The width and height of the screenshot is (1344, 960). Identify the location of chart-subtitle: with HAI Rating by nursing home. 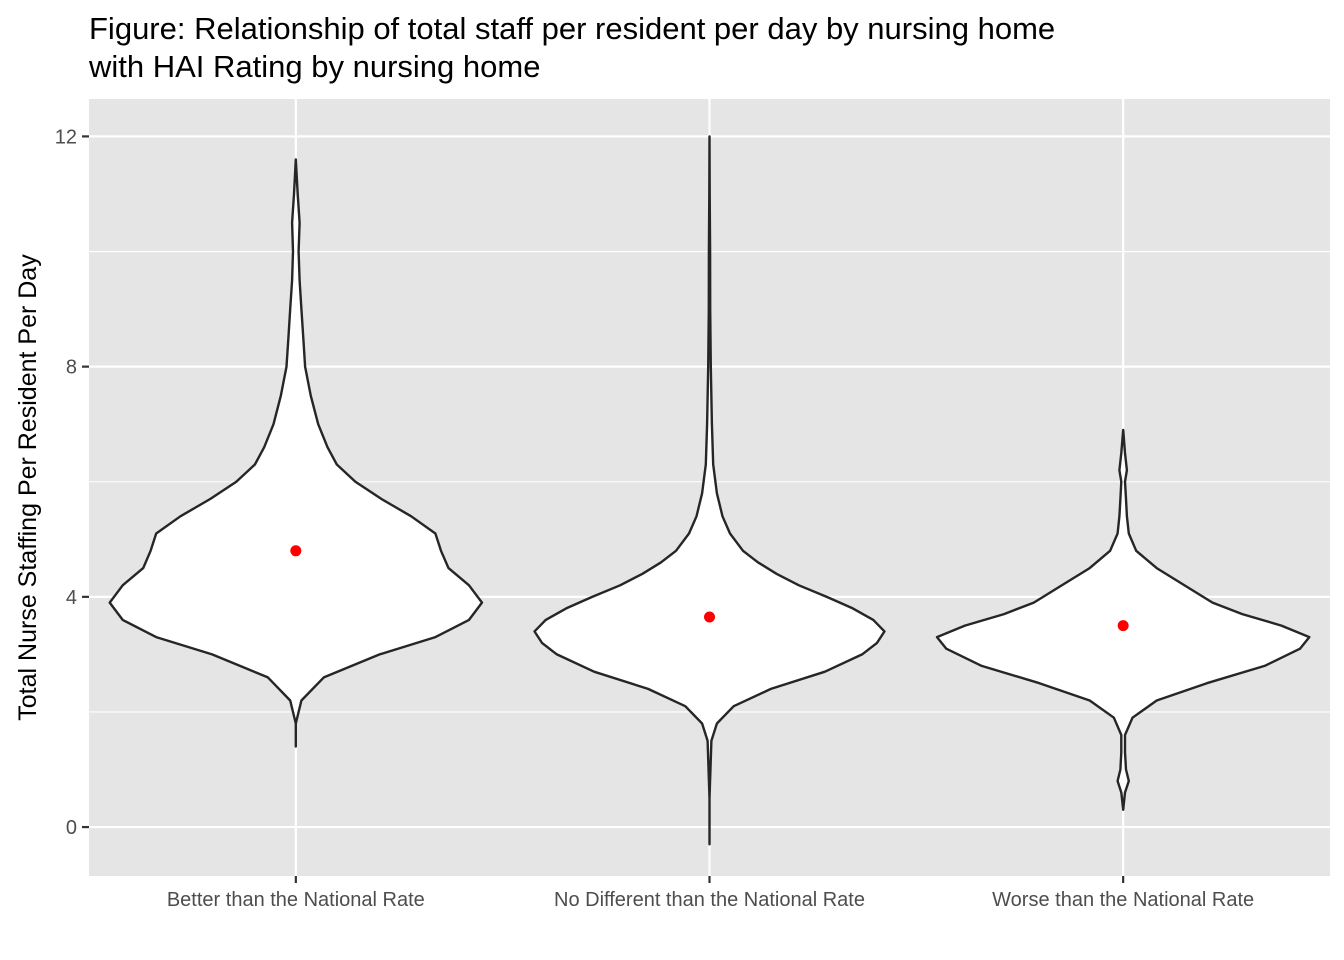
(315, 66).